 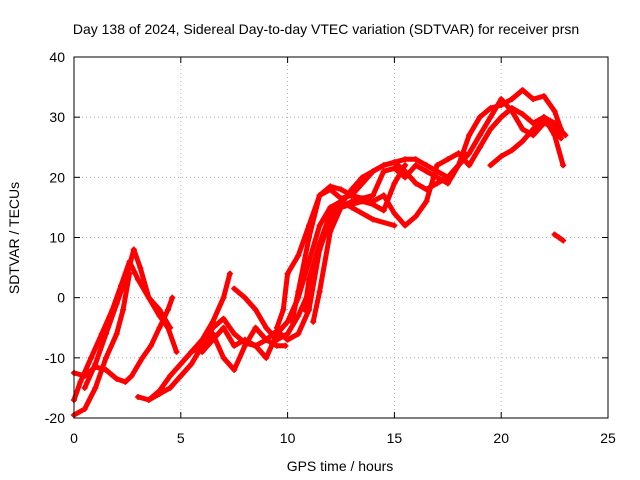 What do you see at coordinates (55, 418) in the screenshot?
I see `y-tick-label: -20` at bounding box center [55, 418].